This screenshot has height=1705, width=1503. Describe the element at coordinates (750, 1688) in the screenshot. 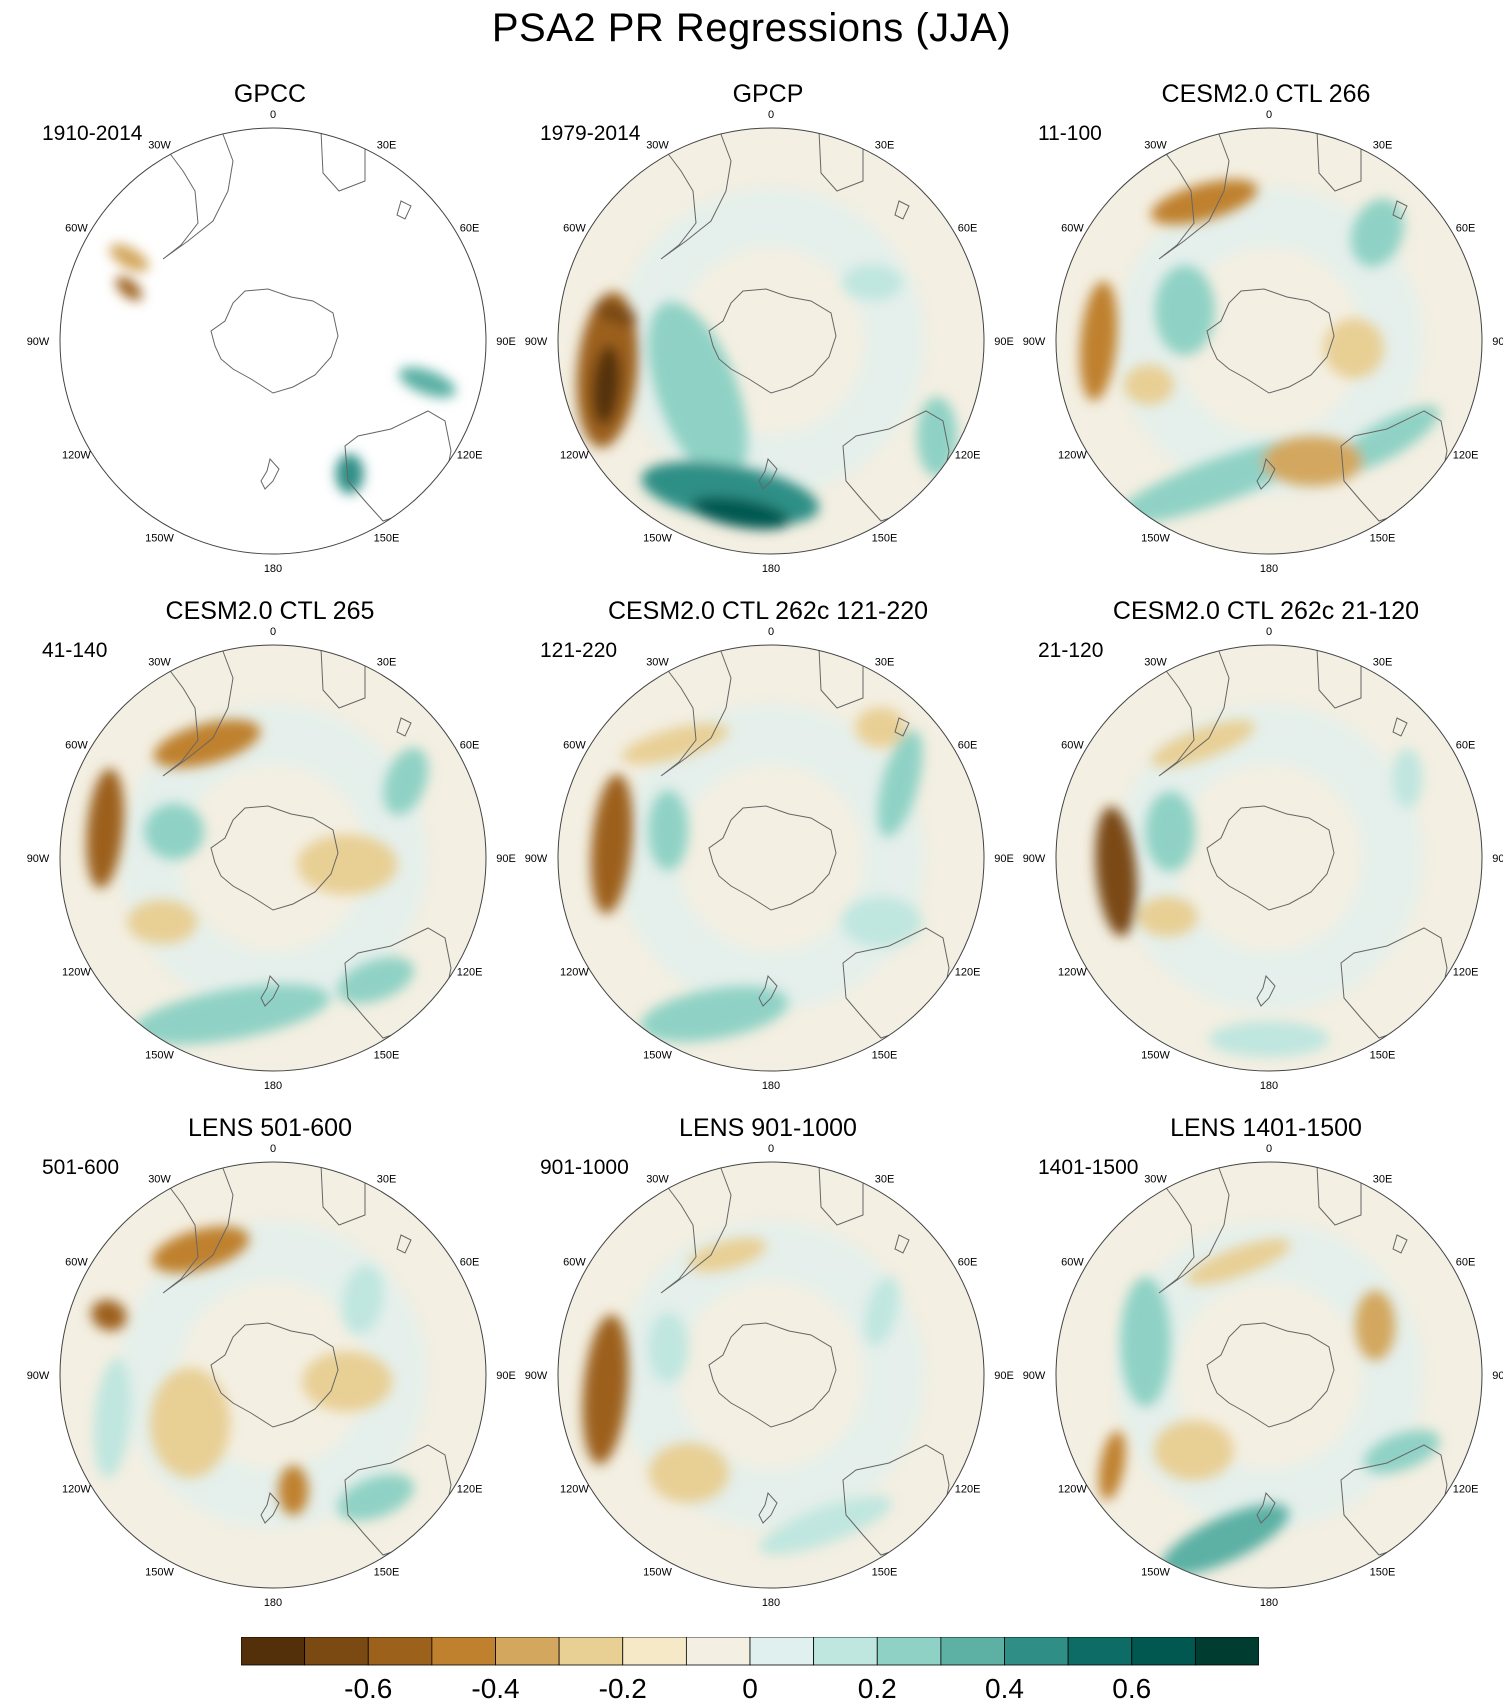

I see `colorbar-tick-label: 0` at that location.